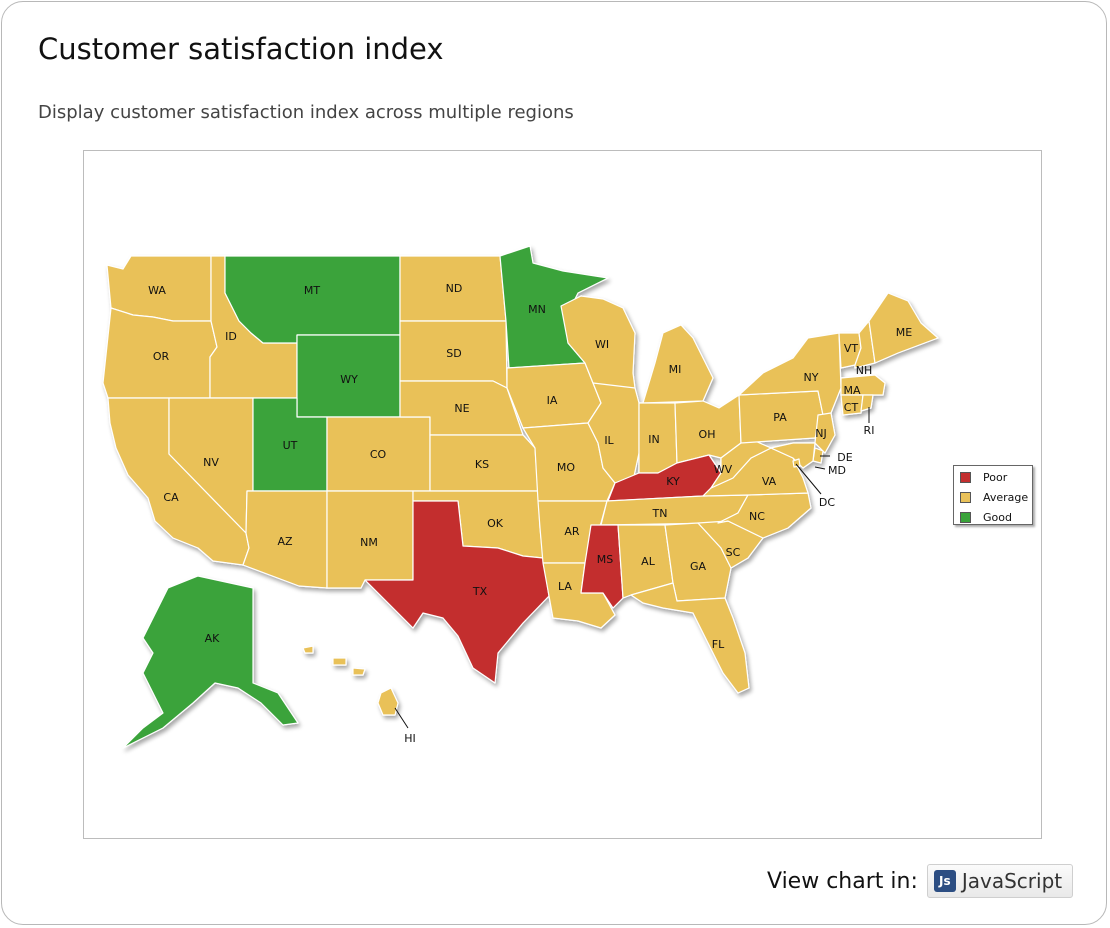 Image resolution: width=1110 pixels, height=928 pixels. I want to click on label-co: CO, so click(378, 454).